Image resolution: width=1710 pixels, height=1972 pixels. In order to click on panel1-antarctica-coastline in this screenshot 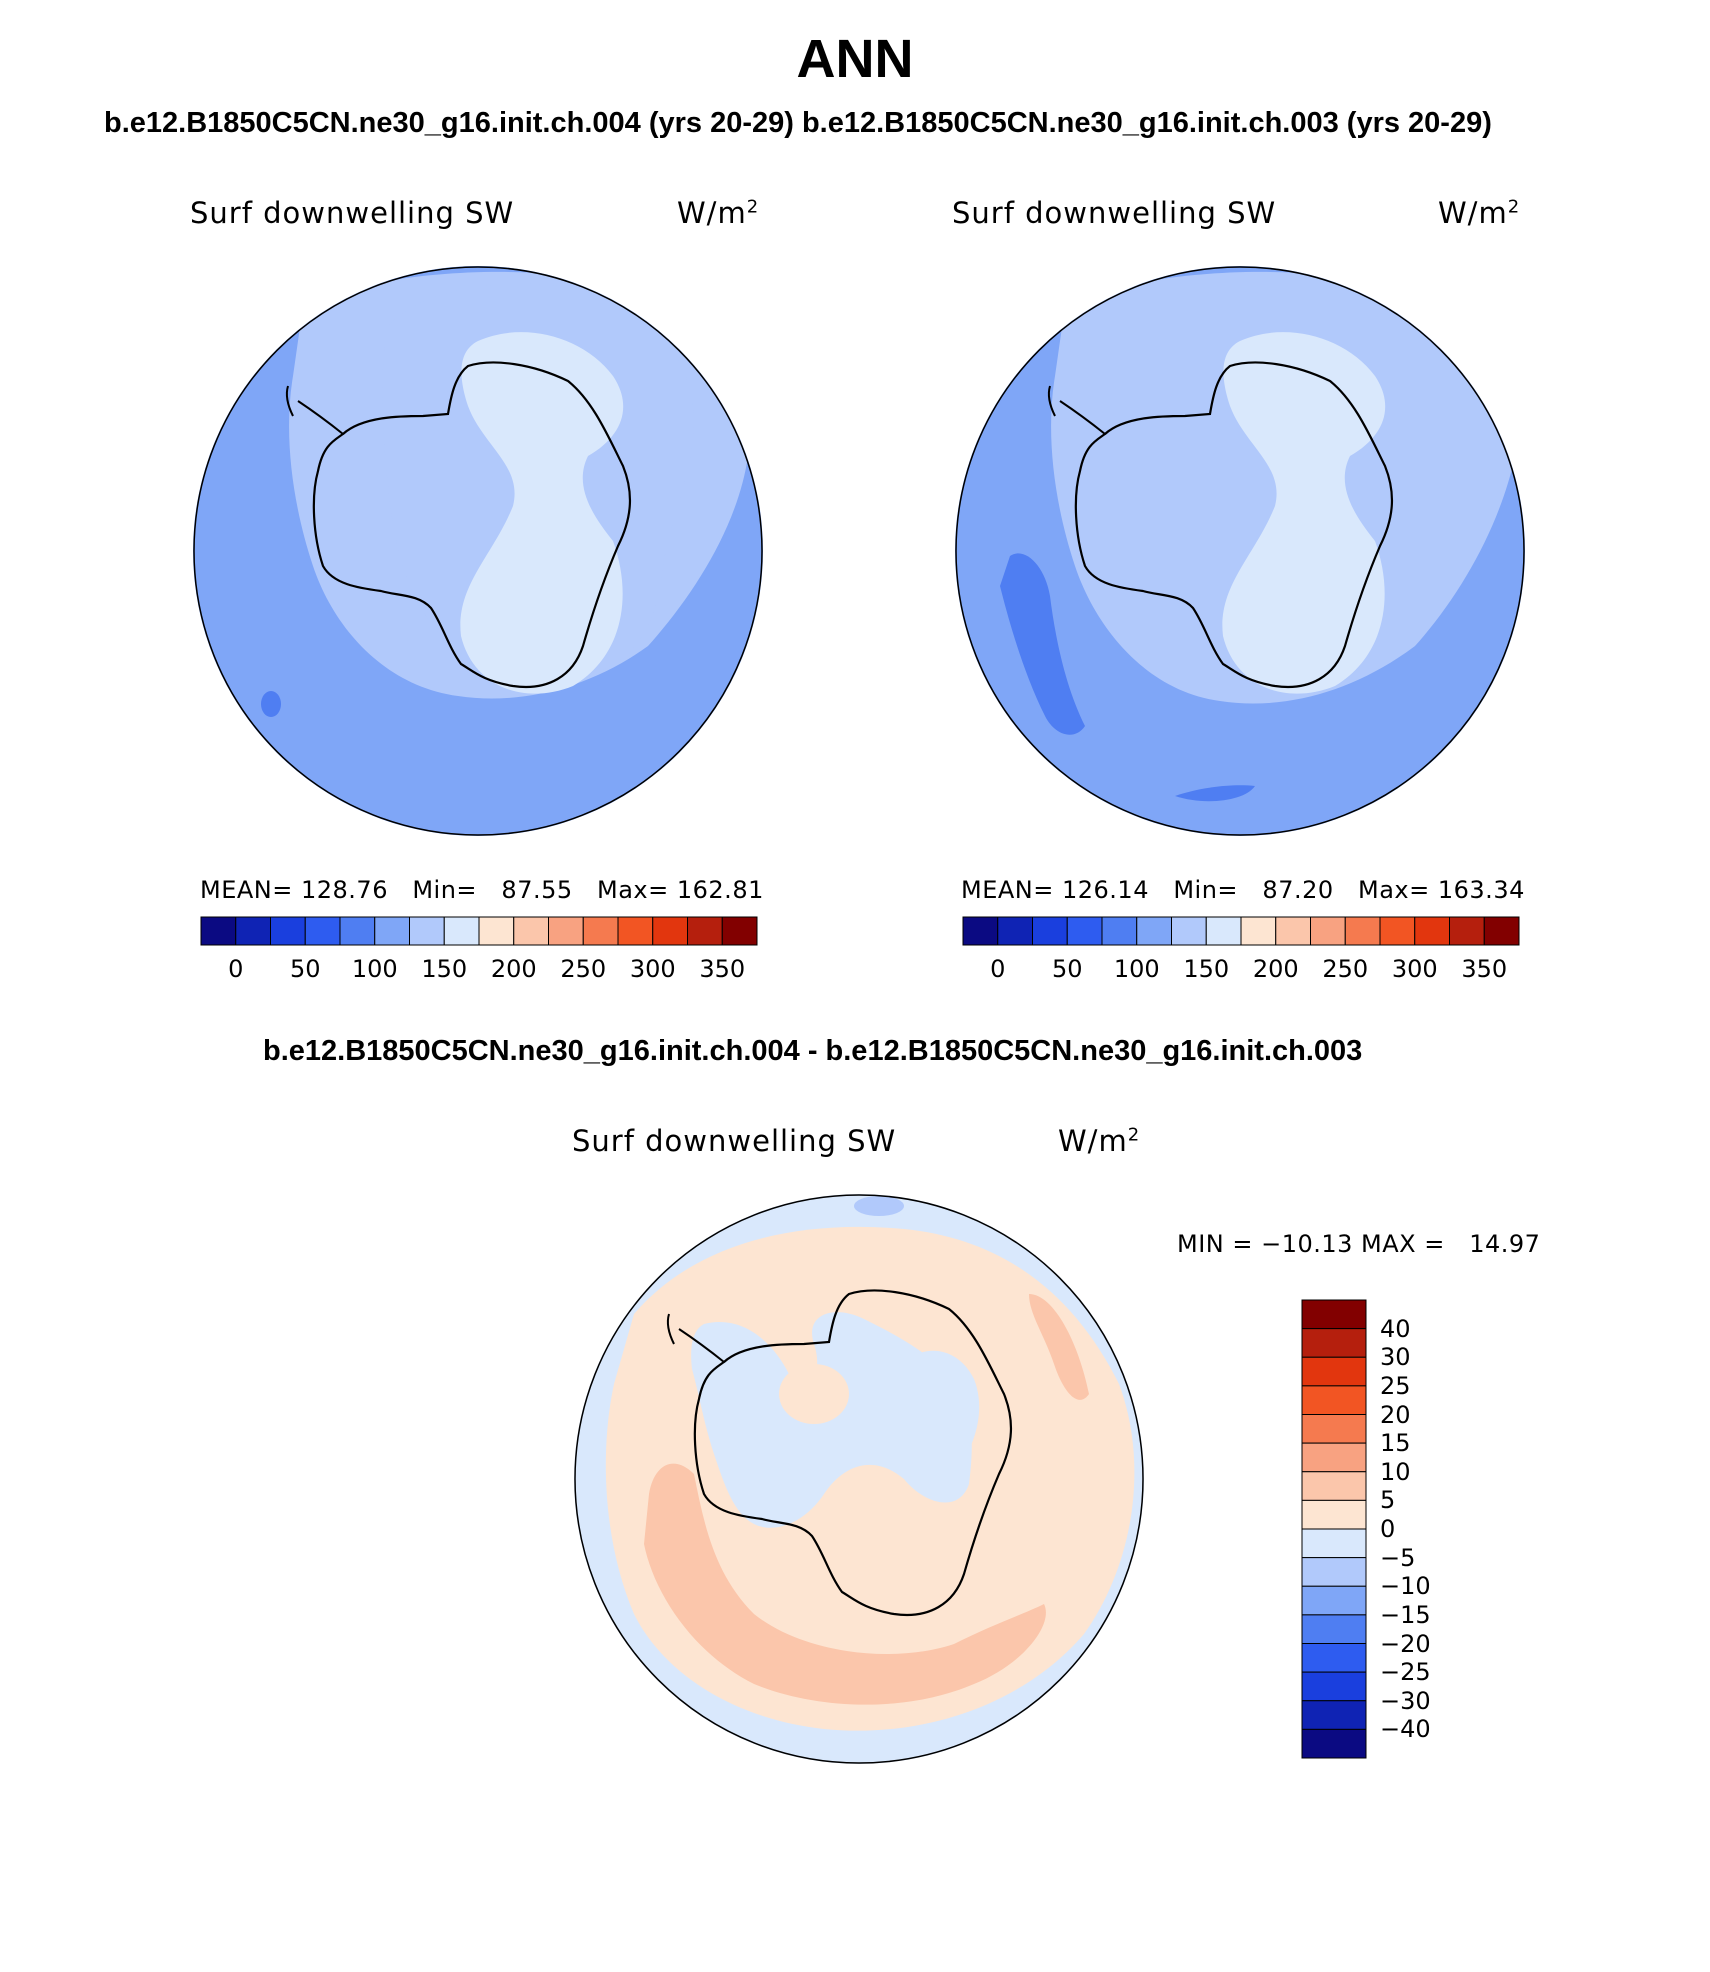, I will do `click(471, 525)`.